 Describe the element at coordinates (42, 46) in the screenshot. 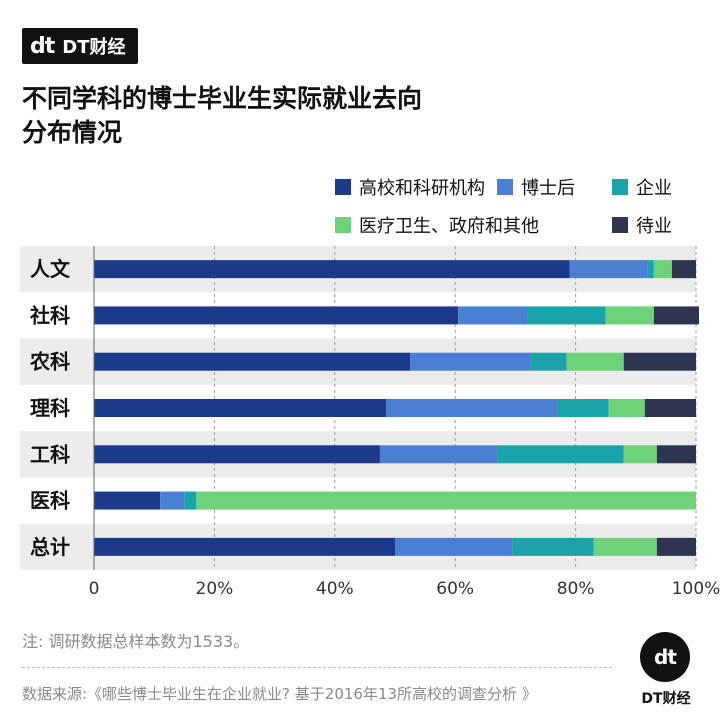

I see `brand-logo-icon: dt` at that location.